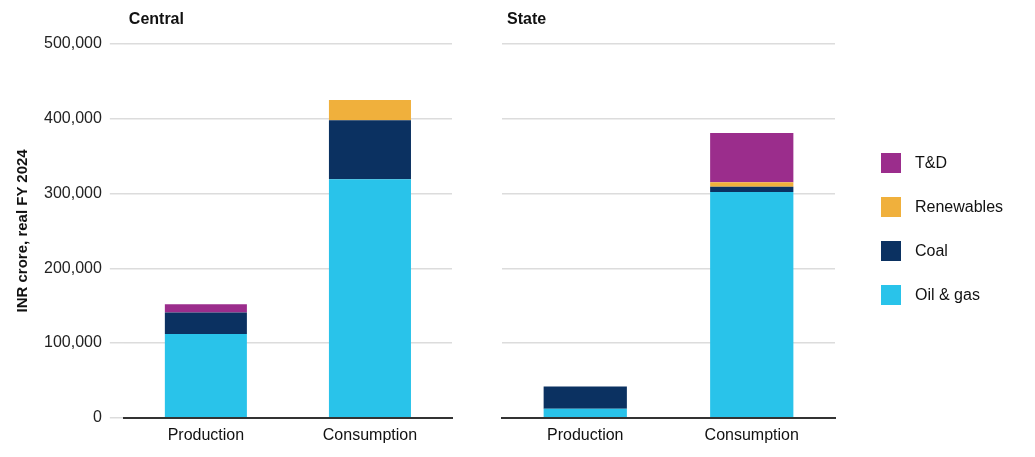 This screenshot has height=457, width=1035. What do you see at coordinates (72, 342) in the screenshot?
I see `y-tick-label: 100,000` at bounding box center [72, 342].